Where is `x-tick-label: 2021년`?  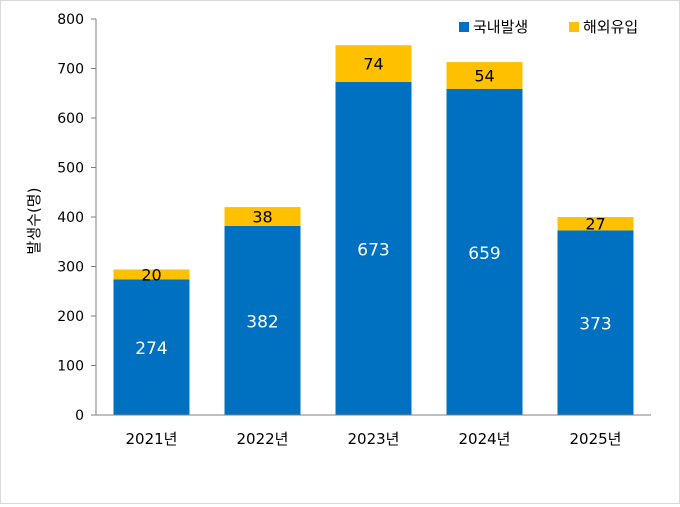 x-tick-label: 2021년 is located at coordinates (152, 439).